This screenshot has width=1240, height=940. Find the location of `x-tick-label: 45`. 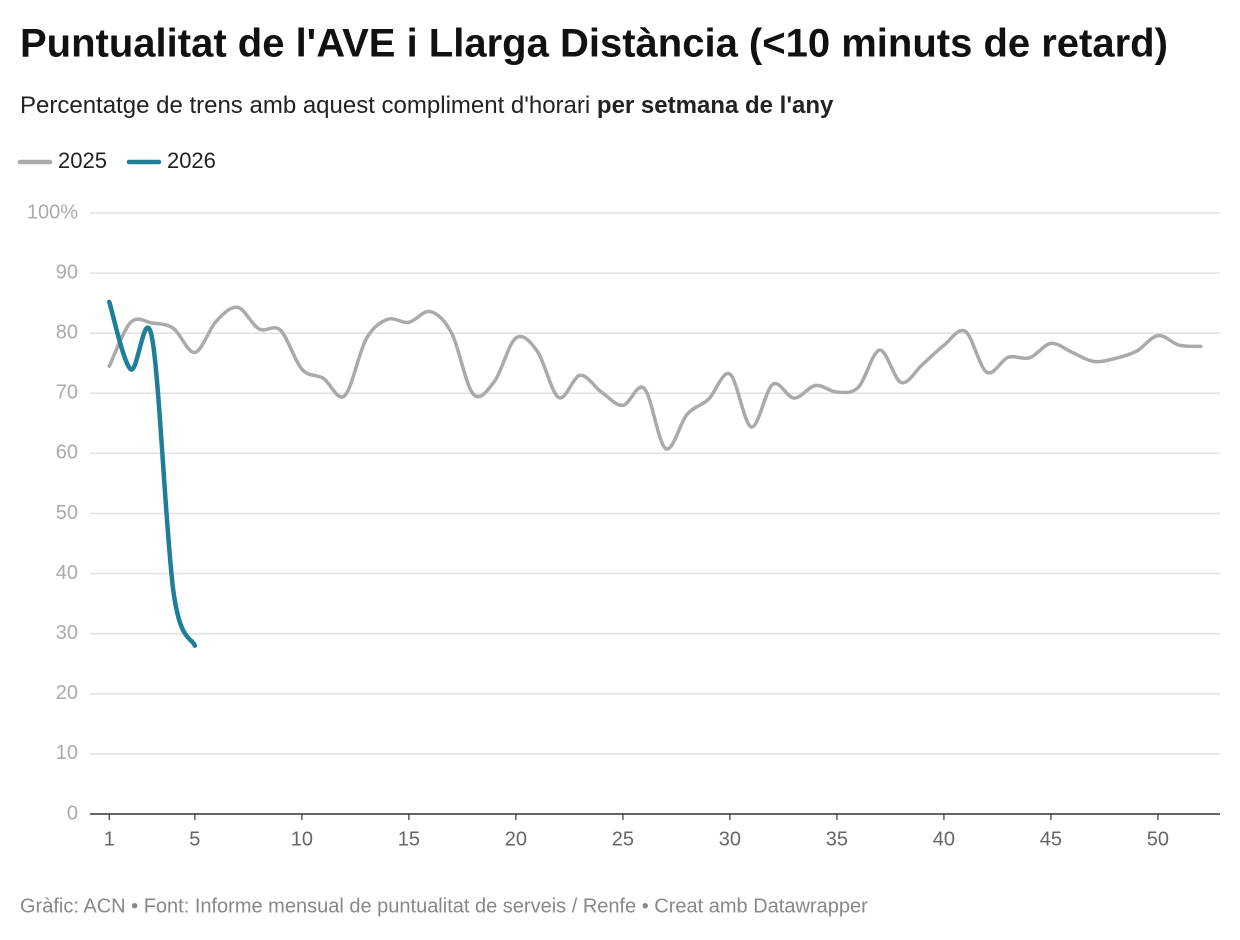

x-tick-label: 45 is located at coordinates (1051, 839).